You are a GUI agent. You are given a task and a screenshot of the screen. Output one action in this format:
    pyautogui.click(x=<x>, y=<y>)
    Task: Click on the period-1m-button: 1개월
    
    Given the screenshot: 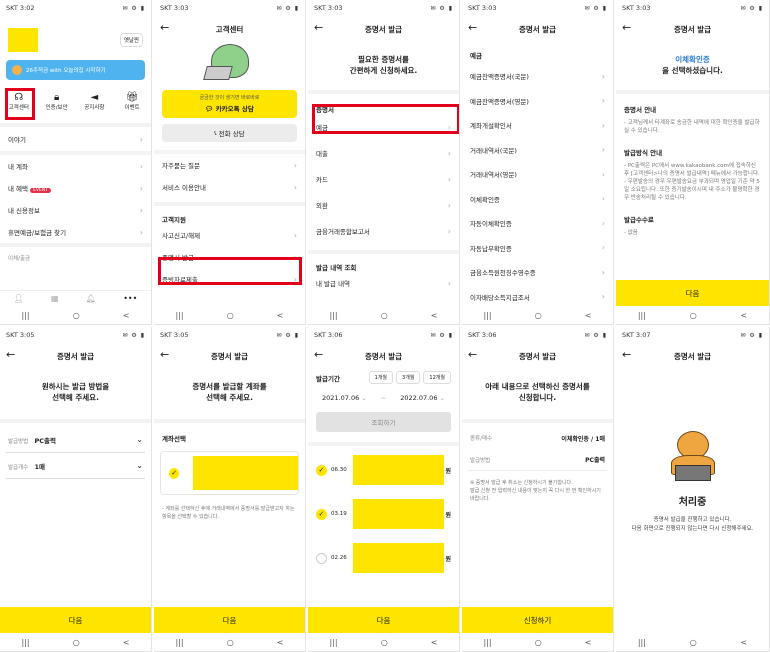 What is the action you would take?
    pyautogui.click(x=381, y=377)
    